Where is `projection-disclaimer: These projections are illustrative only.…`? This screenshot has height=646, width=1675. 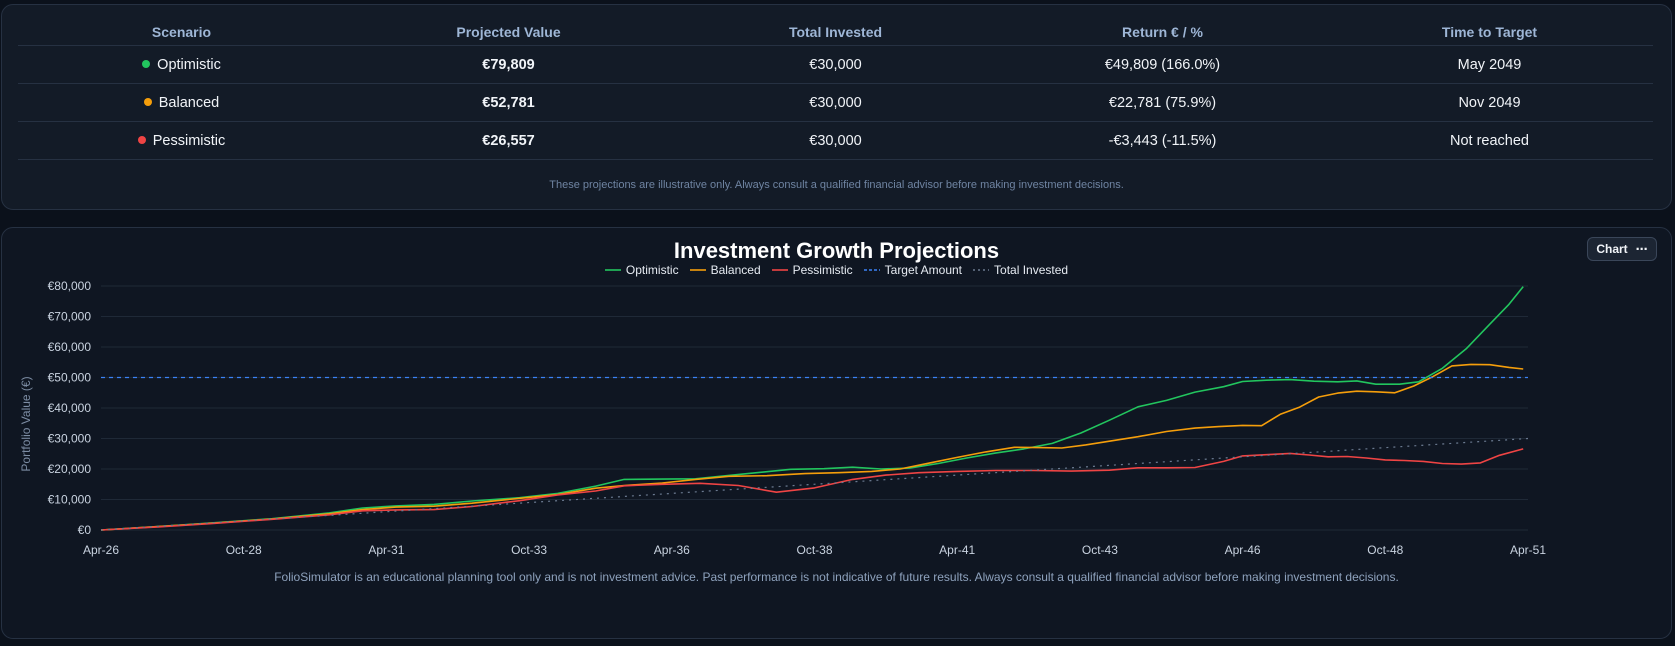
projection-disclaimer: These projections are illustrative only.… is located at coordinates (836, 185).